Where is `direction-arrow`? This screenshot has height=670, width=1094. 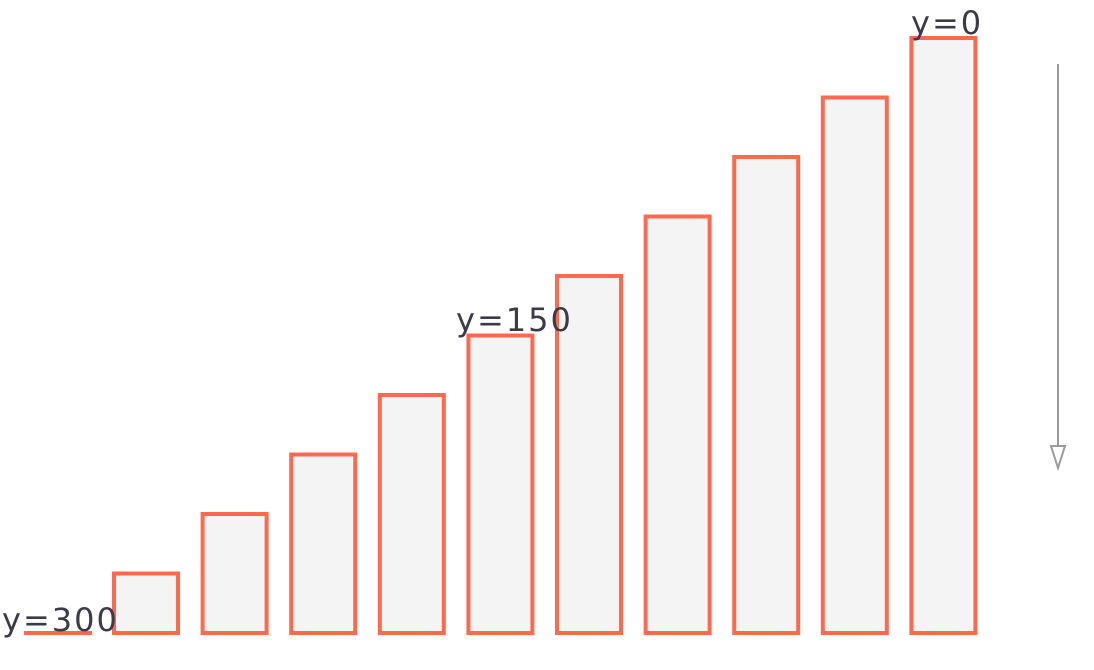
direction-arrow is located at coordinates (1058, 268).